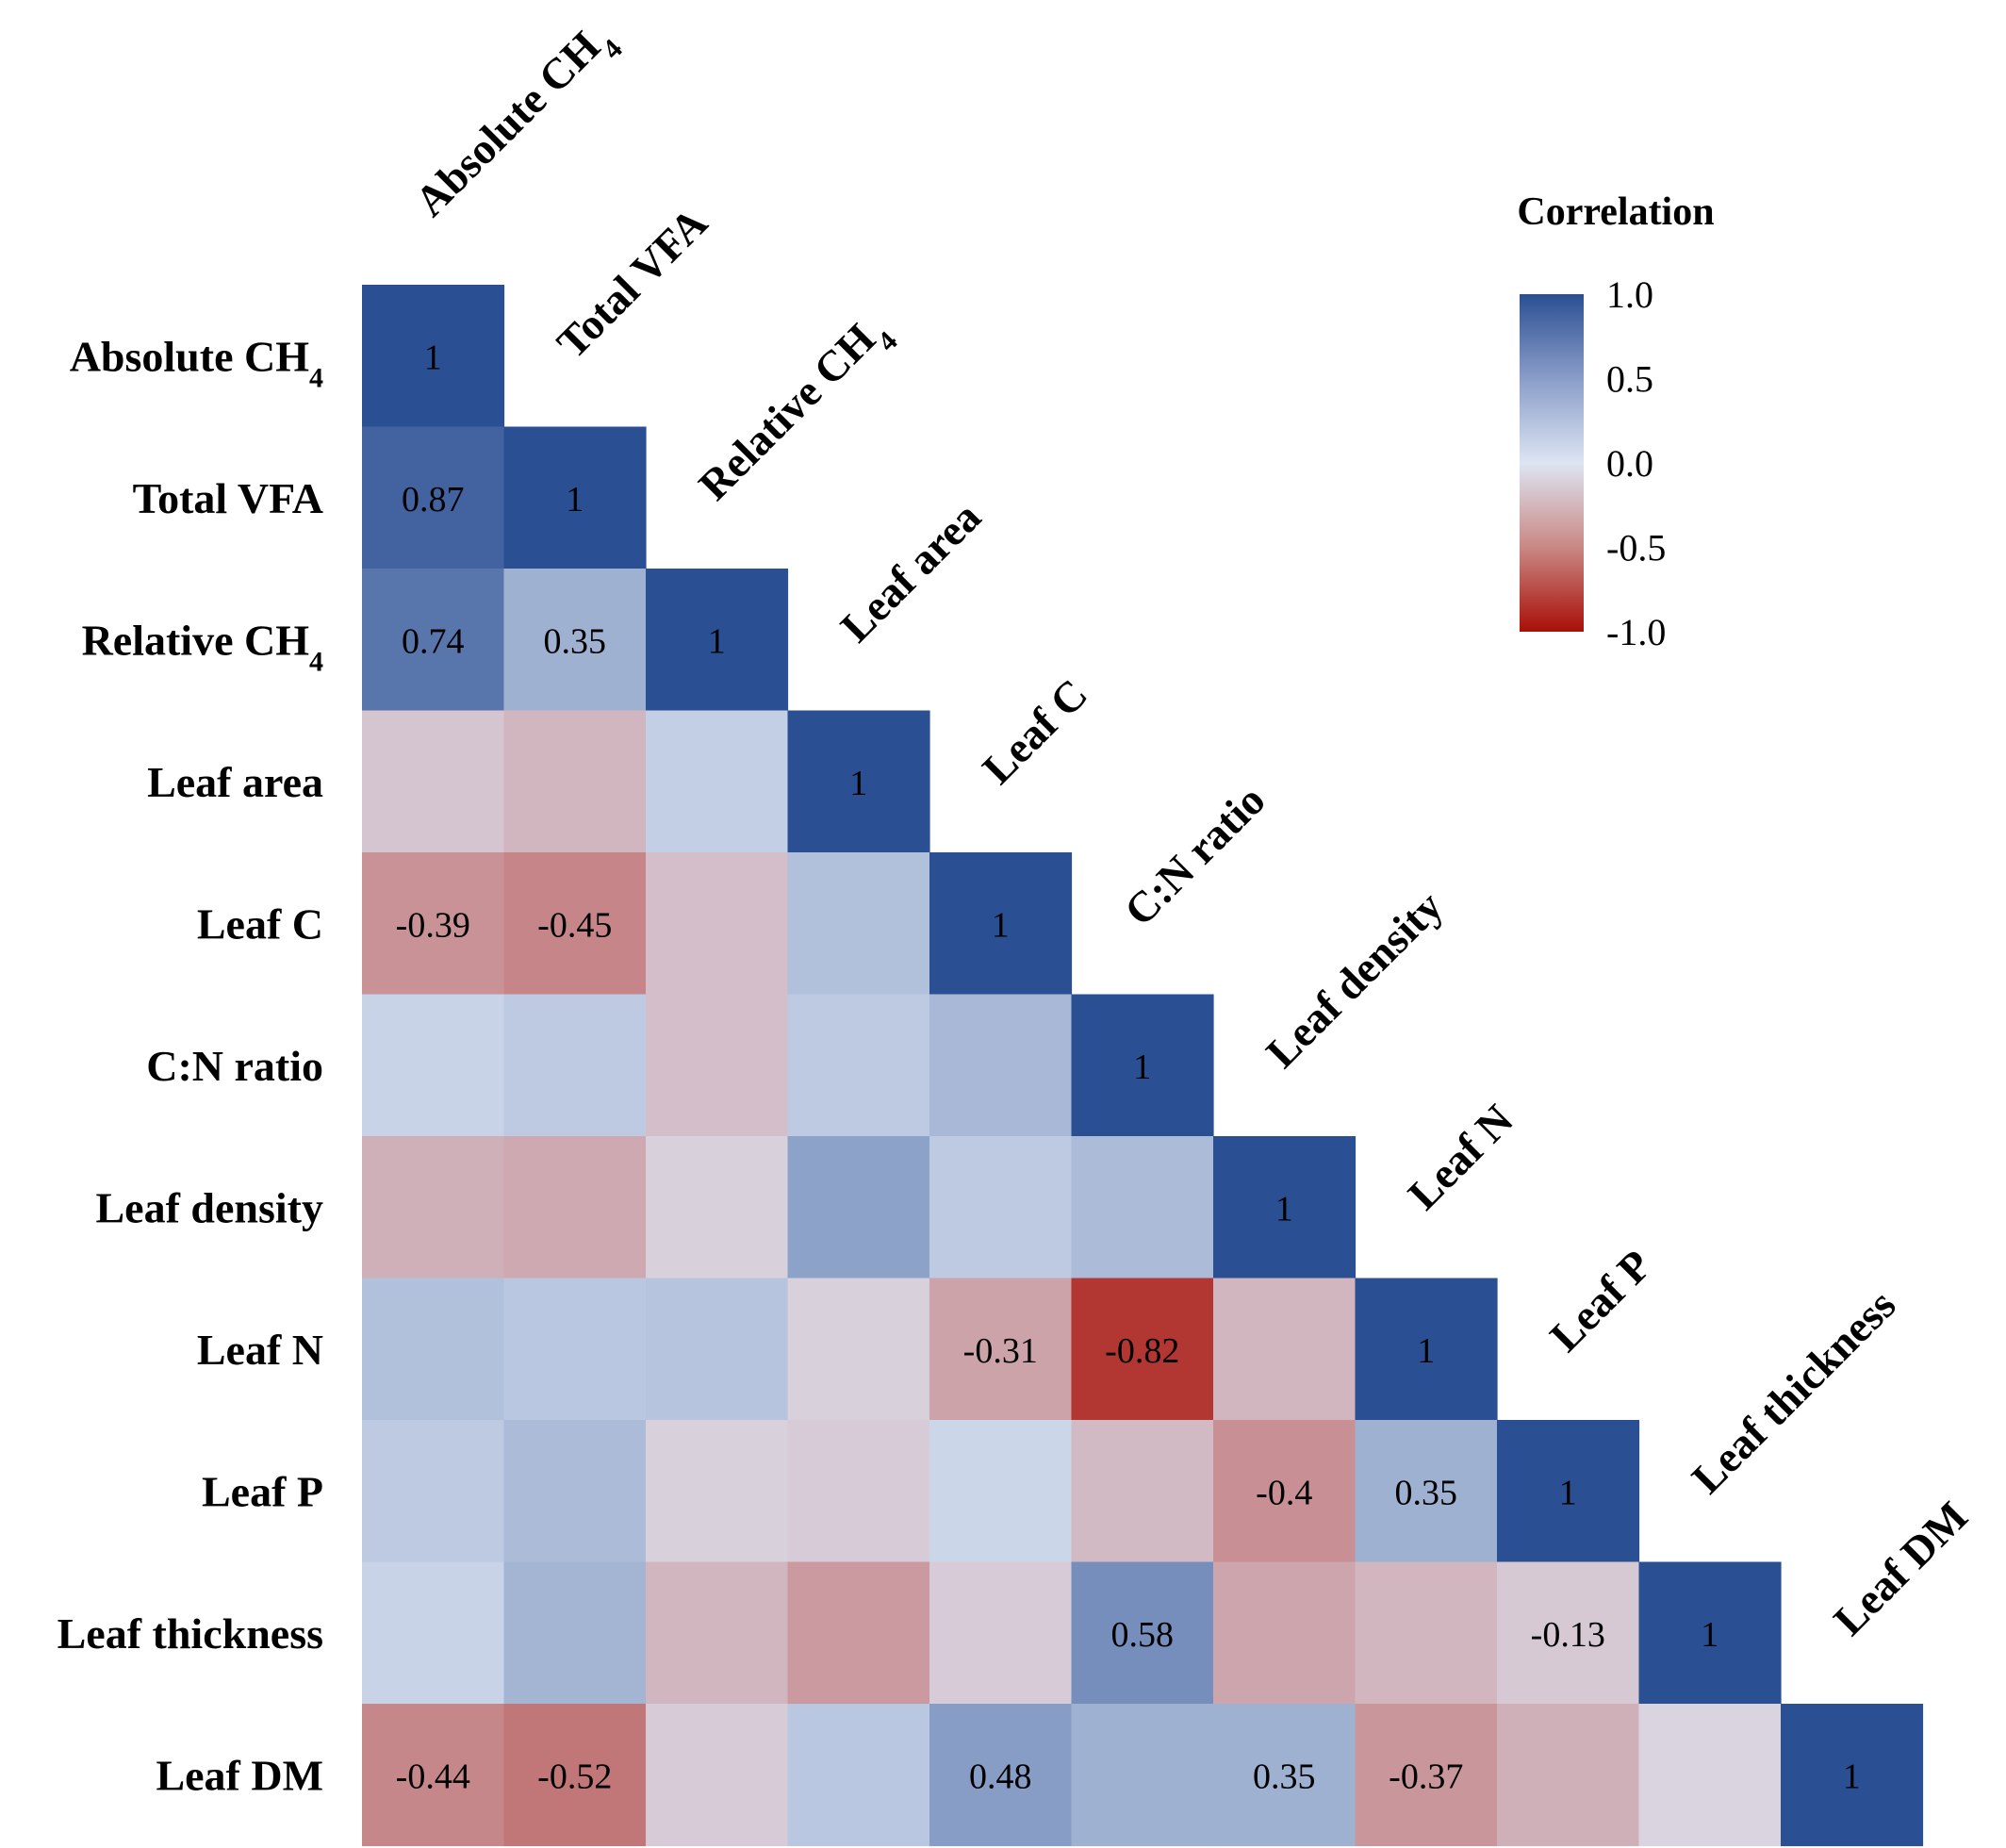 The height and width of the screenshot is (1848, 2006). What do you see at coordinates (260, 1350) in the screenshot?
I see `row-label: Leaf N` at bounding box center [260, 1350].